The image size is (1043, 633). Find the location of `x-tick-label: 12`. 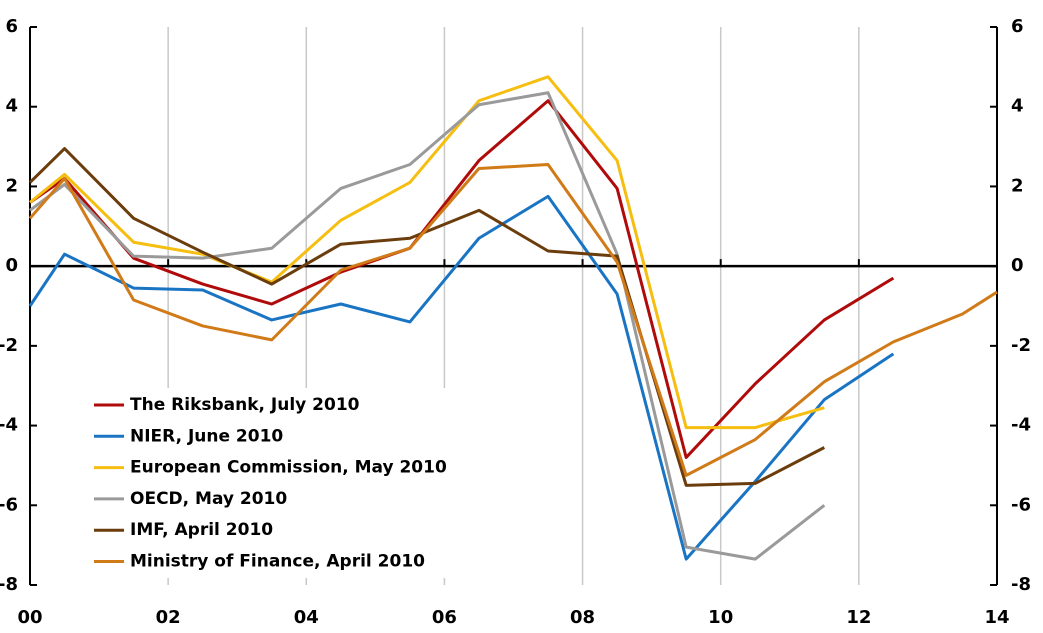

x-tick-label: 12 is located at coordinates (858, 617).